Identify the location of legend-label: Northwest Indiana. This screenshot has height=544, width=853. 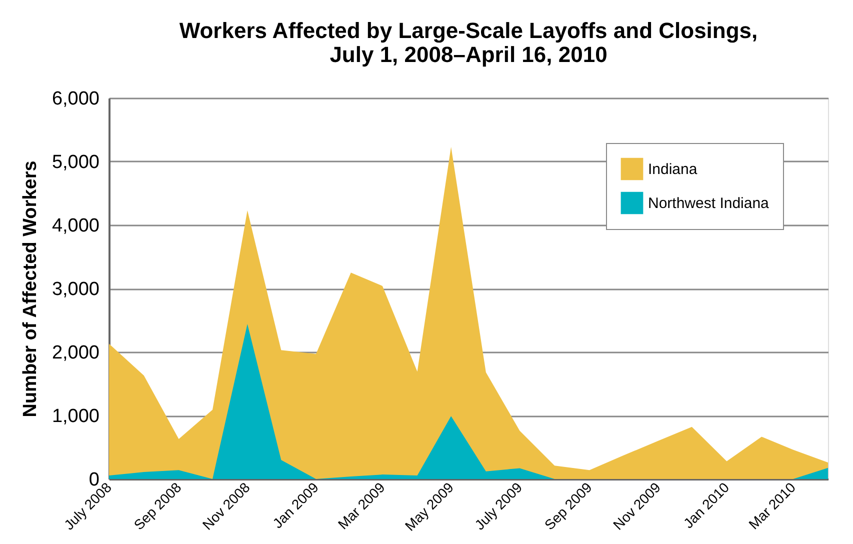
(709, 203).